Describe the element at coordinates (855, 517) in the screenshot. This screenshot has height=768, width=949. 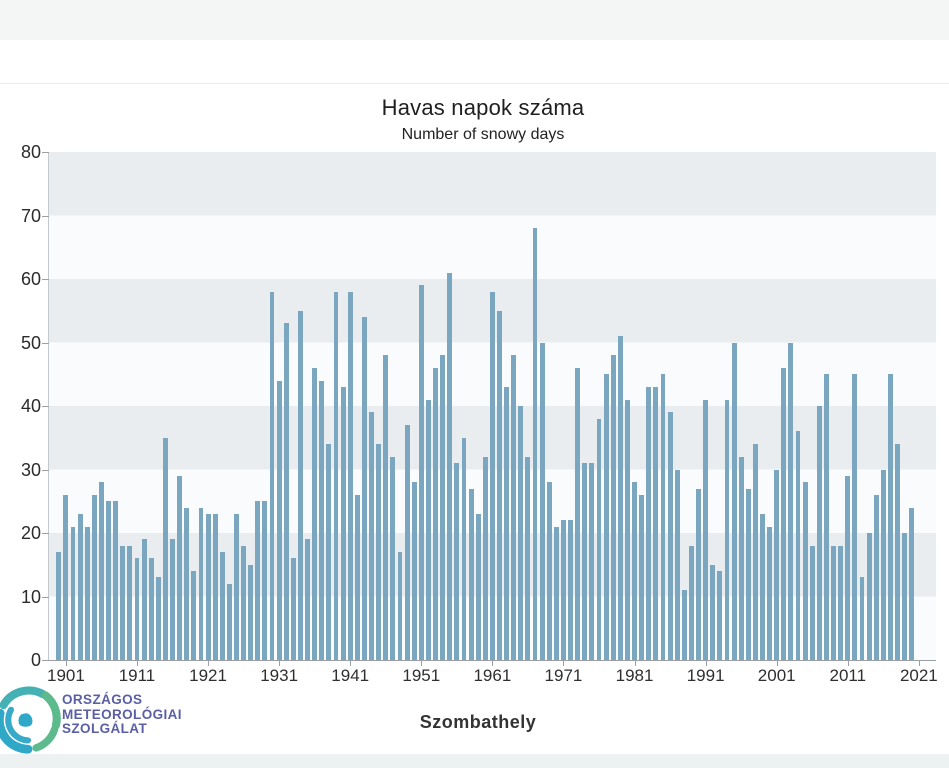
I see `bar-2012` at that location.